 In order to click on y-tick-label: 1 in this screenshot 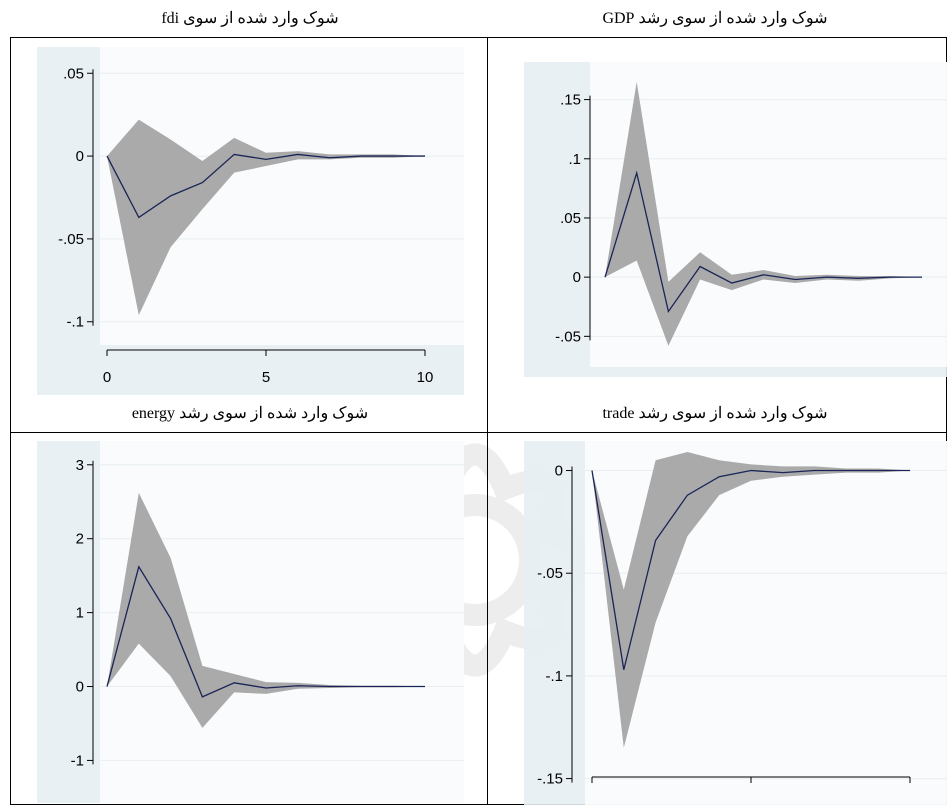, I will do `click(80, 613)`.